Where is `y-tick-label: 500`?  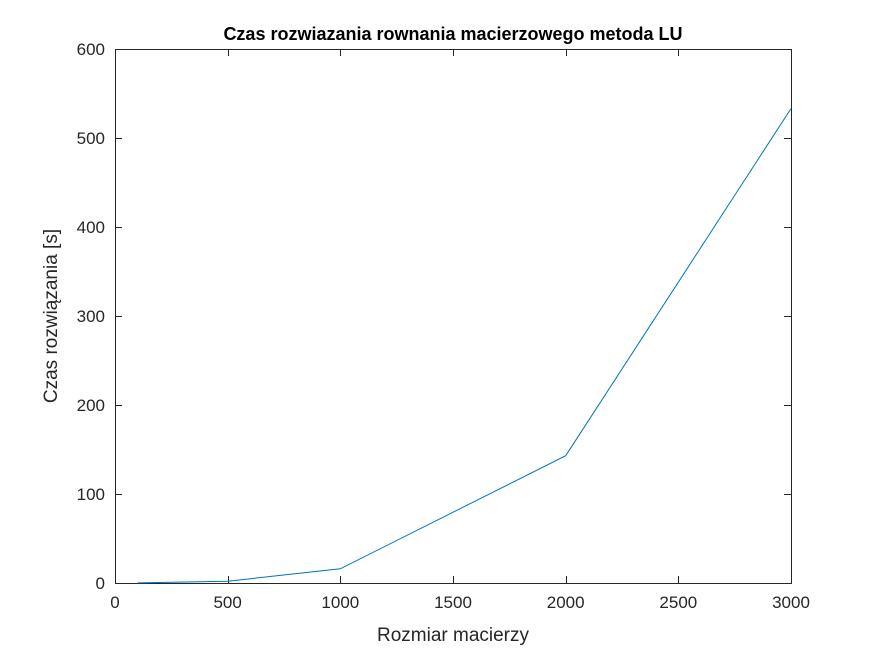
y-tick-label: 500 is located at coordinates (91, 138).